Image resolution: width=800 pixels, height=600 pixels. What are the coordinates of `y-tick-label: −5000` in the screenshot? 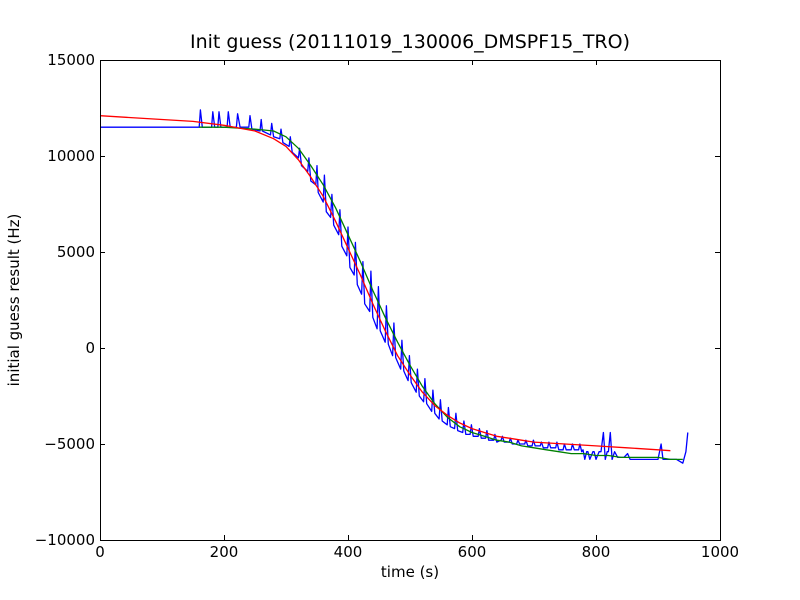 It's located at (69, 444).